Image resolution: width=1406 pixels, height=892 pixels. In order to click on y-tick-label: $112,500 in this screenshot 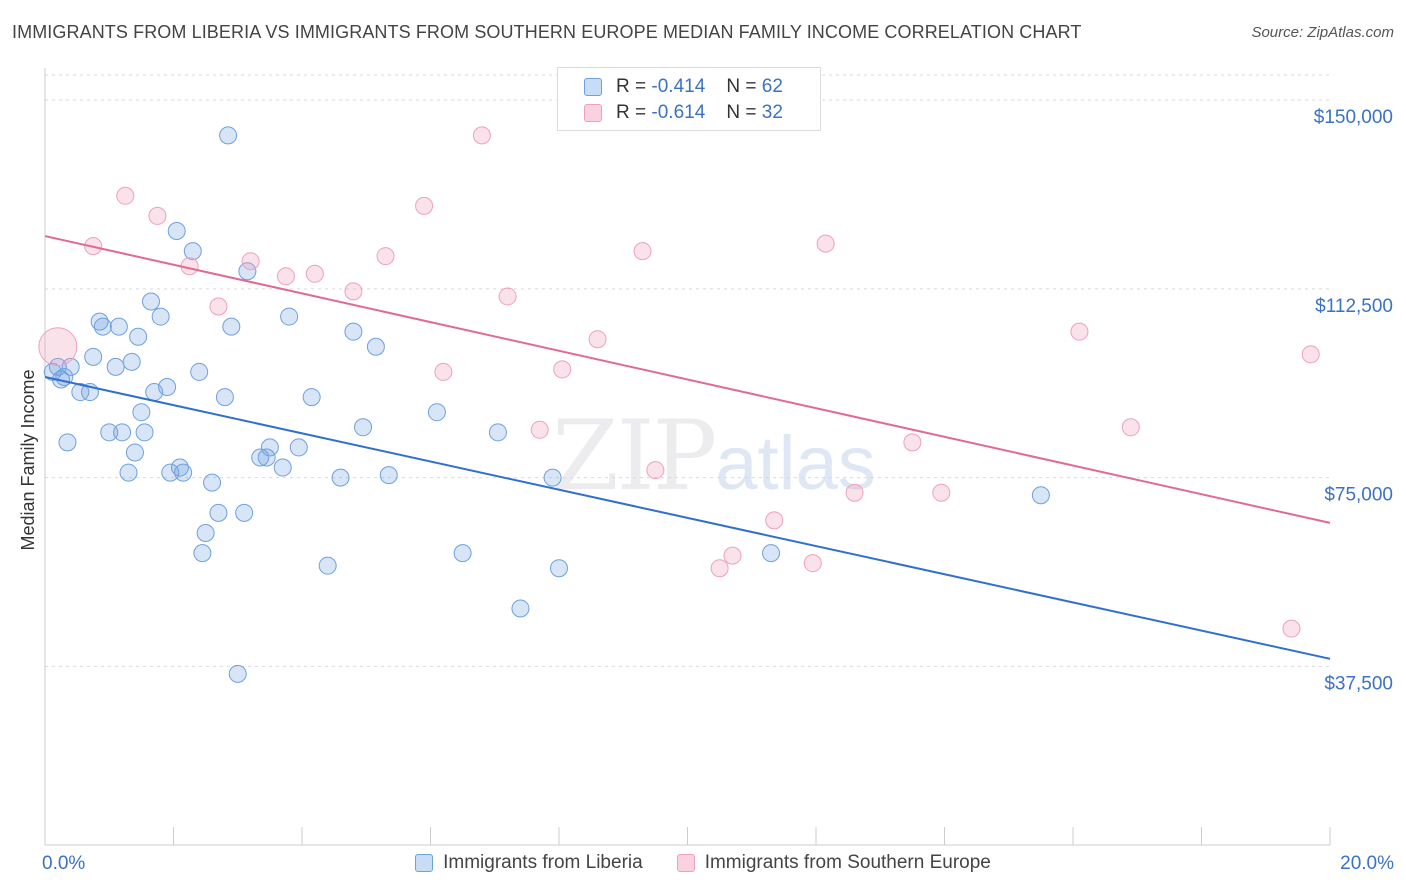, I will do `click(1354, 306)`.